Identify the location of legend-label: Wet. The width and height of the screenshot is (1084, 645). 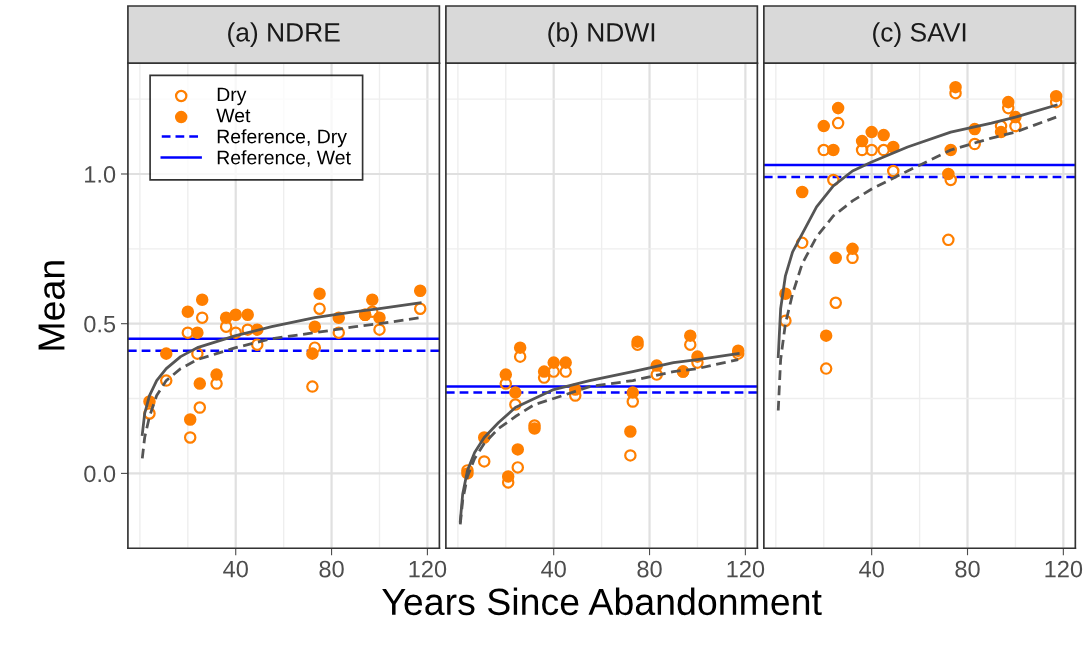
(233, 115).